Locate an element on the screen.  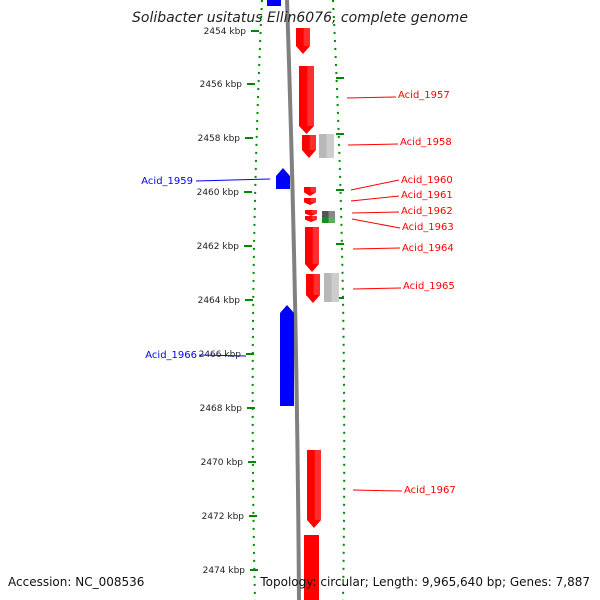
tick-label: 2456 kbp is located at coordinates (221, 85).